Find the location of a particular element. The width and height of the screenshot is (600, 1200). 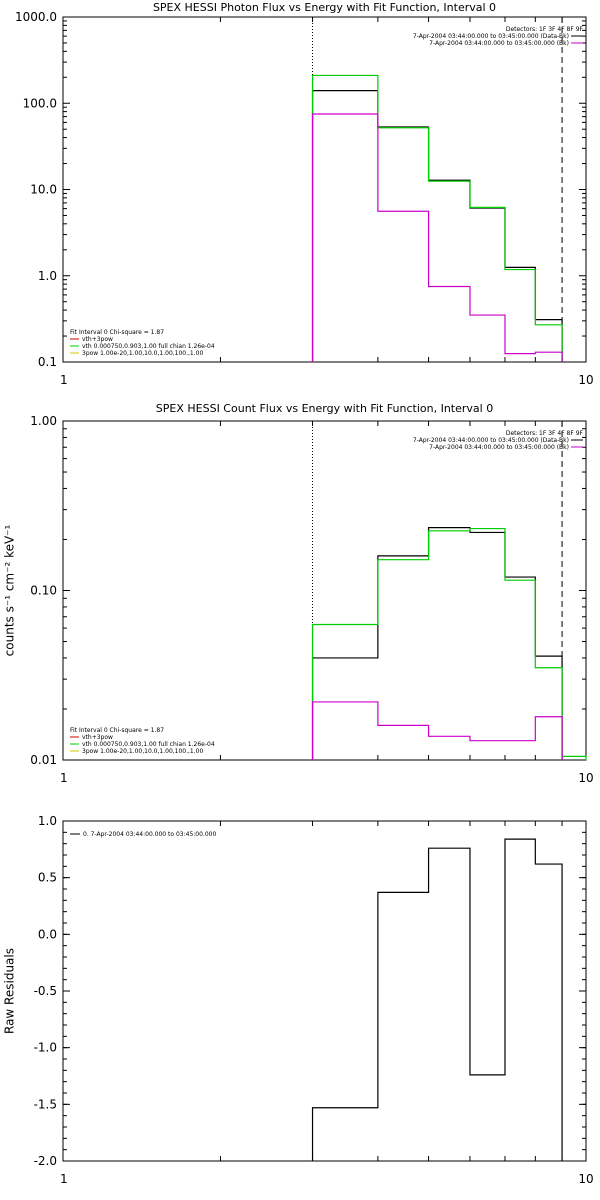

y-tick-label: 0.10 is located at coordinates (43, 591).